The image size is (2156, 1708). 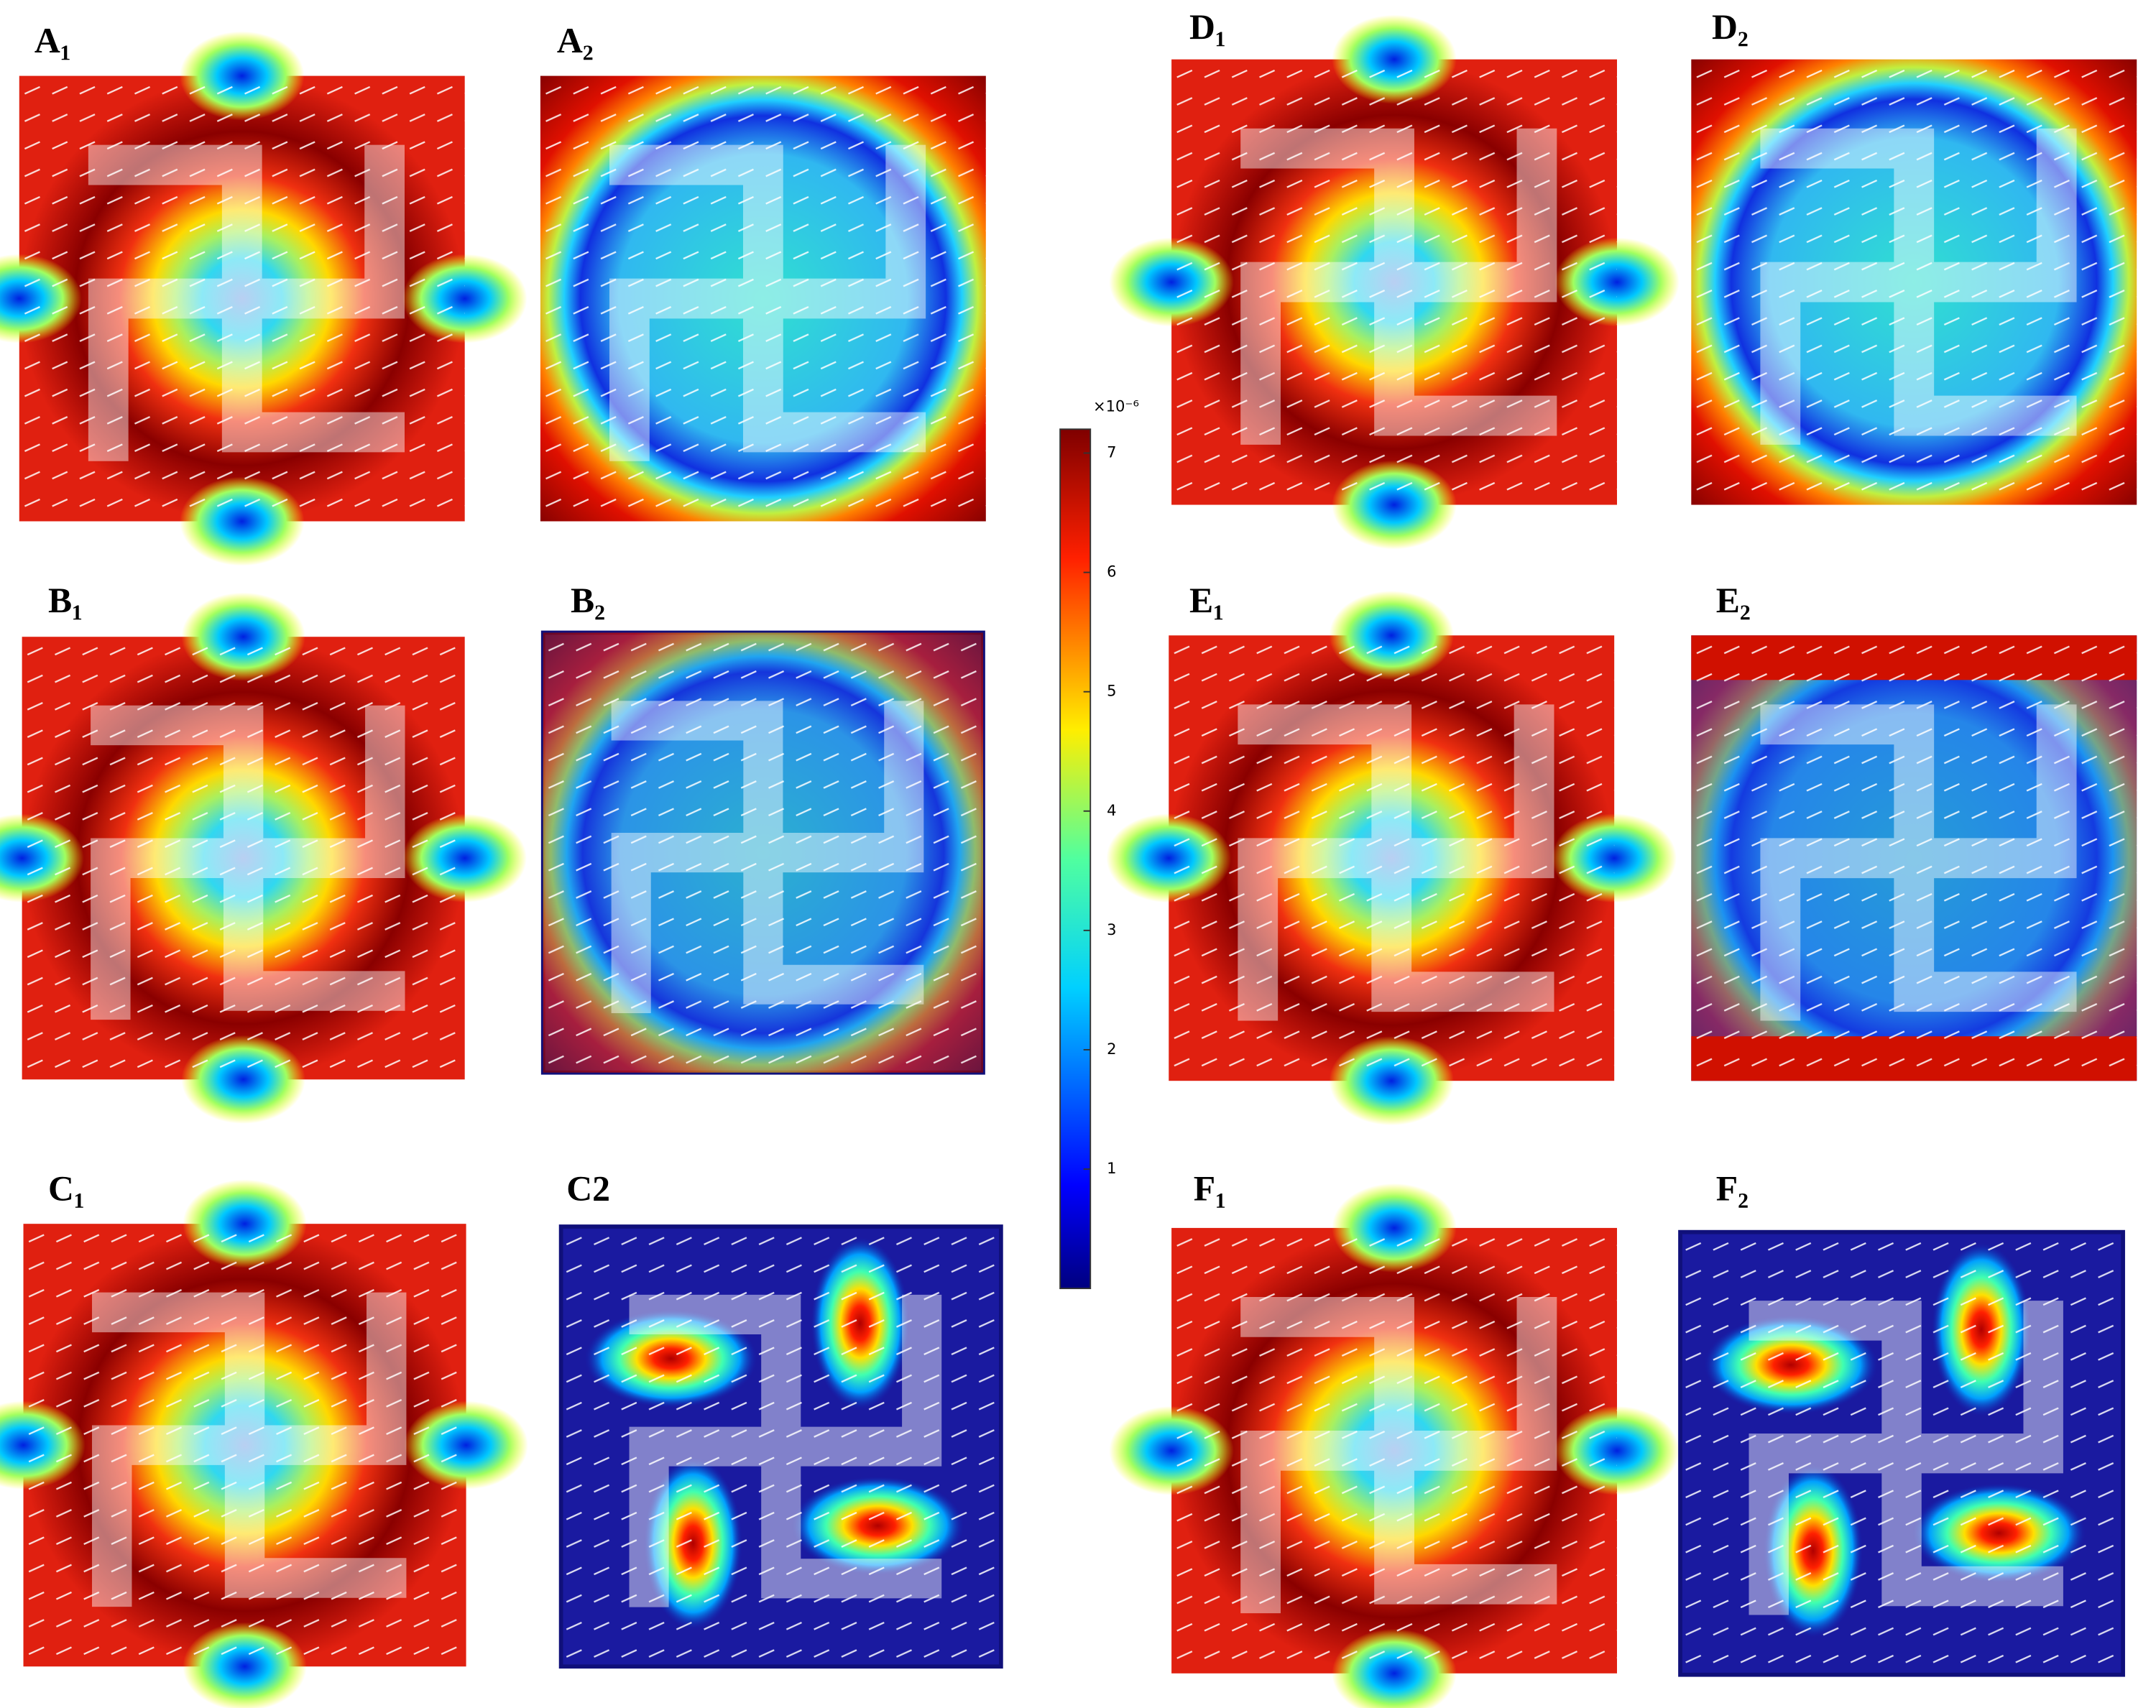 What do you see at coordinates (1732, 1189) in the screenshot?
I see `panel-label: F₂` at bounding box center [1732, 1189].